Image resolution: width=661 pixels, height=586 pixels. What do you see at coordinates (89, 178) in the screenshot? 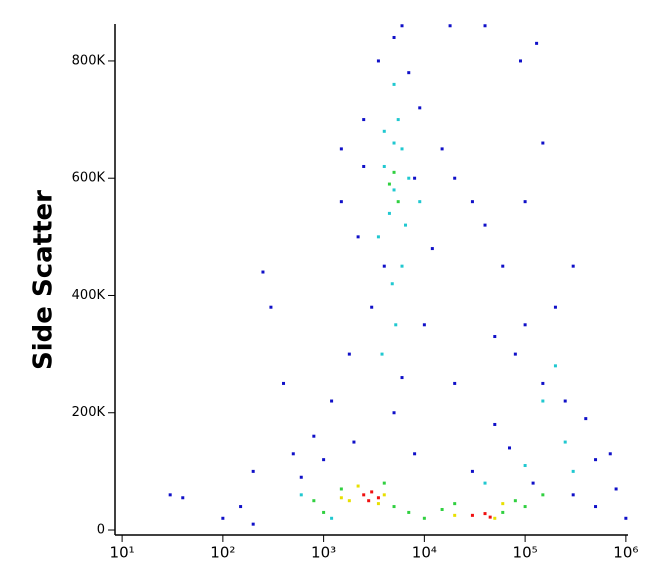
I see `y-tick-label: 600K` at bounding box center [89, 178].